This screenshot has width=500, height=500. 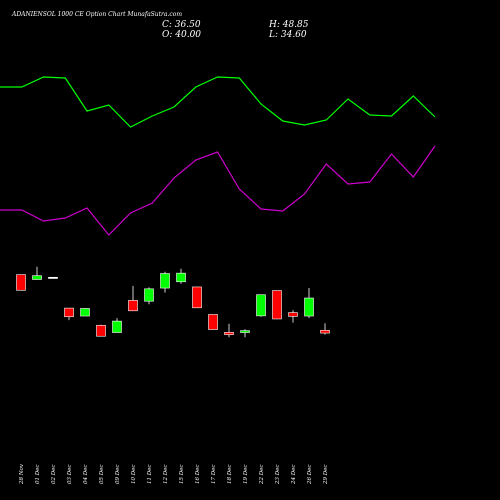 I want to click on x-tick-label-12: 17 Dec, so click(x=214, y=475).